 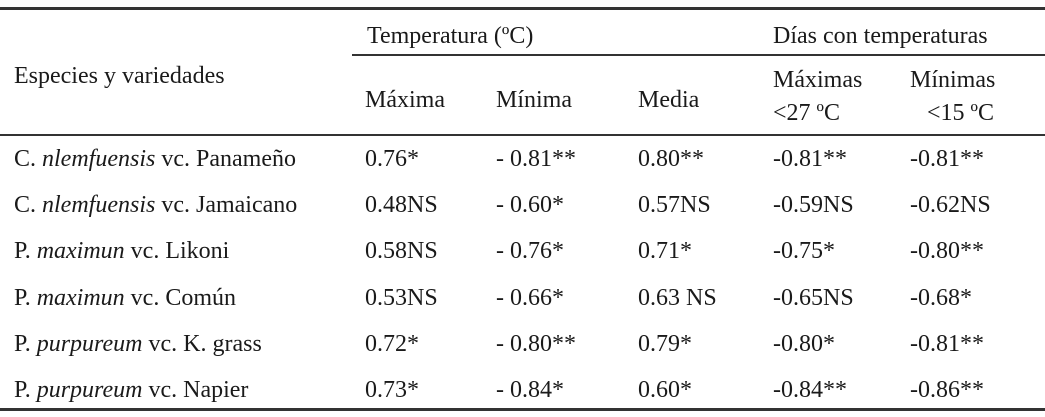 I want to click on cell-maxima: 0.73*, so click(x=392, y=390).